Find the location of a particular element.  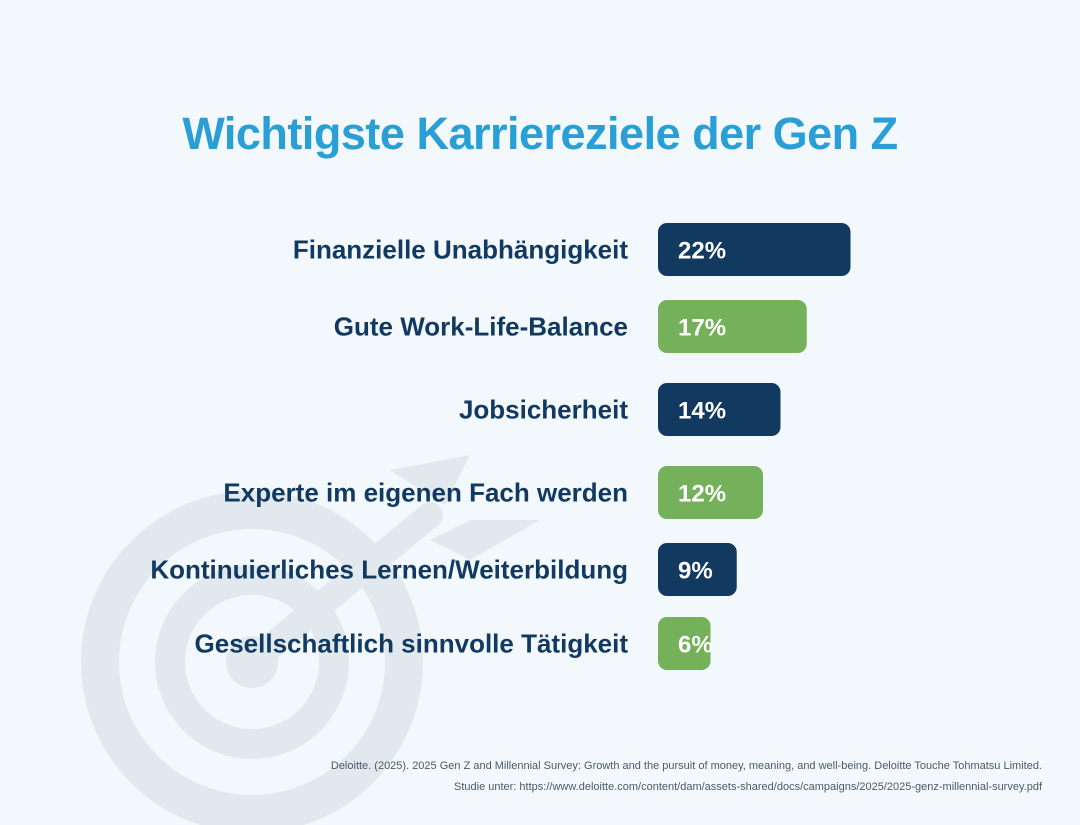

category-label: Gute Work-Life-Balance is located at coordinates (481, 327).